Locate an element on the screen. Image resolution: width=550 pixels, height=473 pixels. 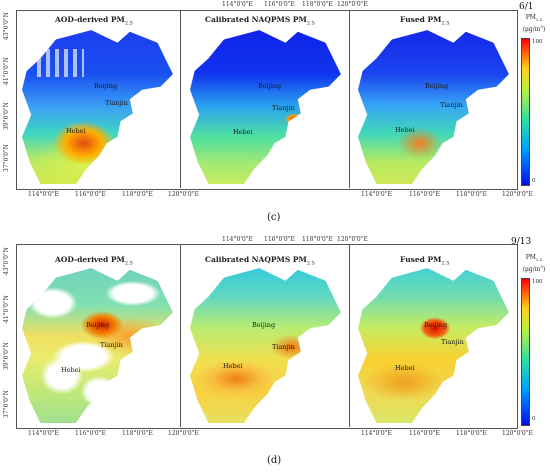
figure-caption: (c) is located at coordinates (274, 217).